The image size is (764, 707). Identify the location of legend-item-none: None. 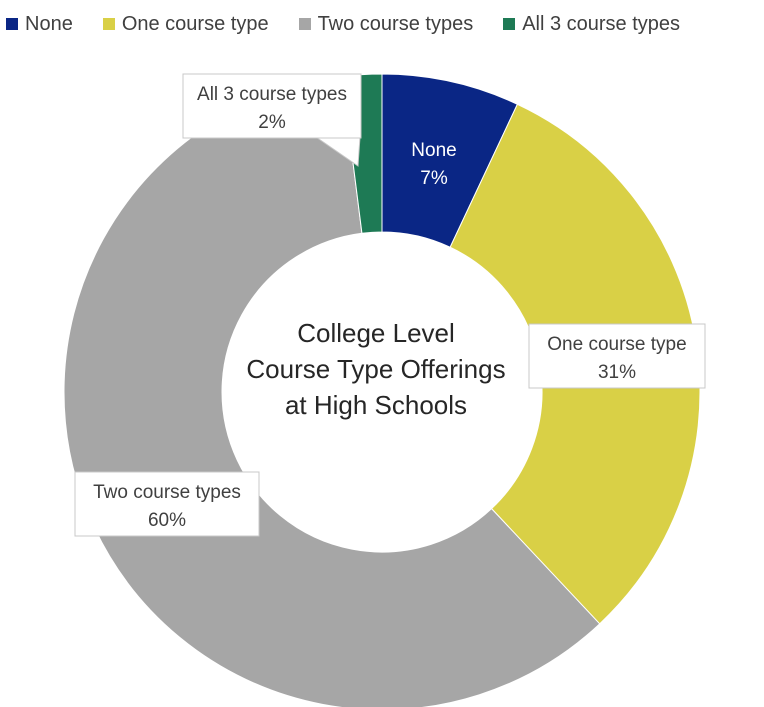
(39, 24).